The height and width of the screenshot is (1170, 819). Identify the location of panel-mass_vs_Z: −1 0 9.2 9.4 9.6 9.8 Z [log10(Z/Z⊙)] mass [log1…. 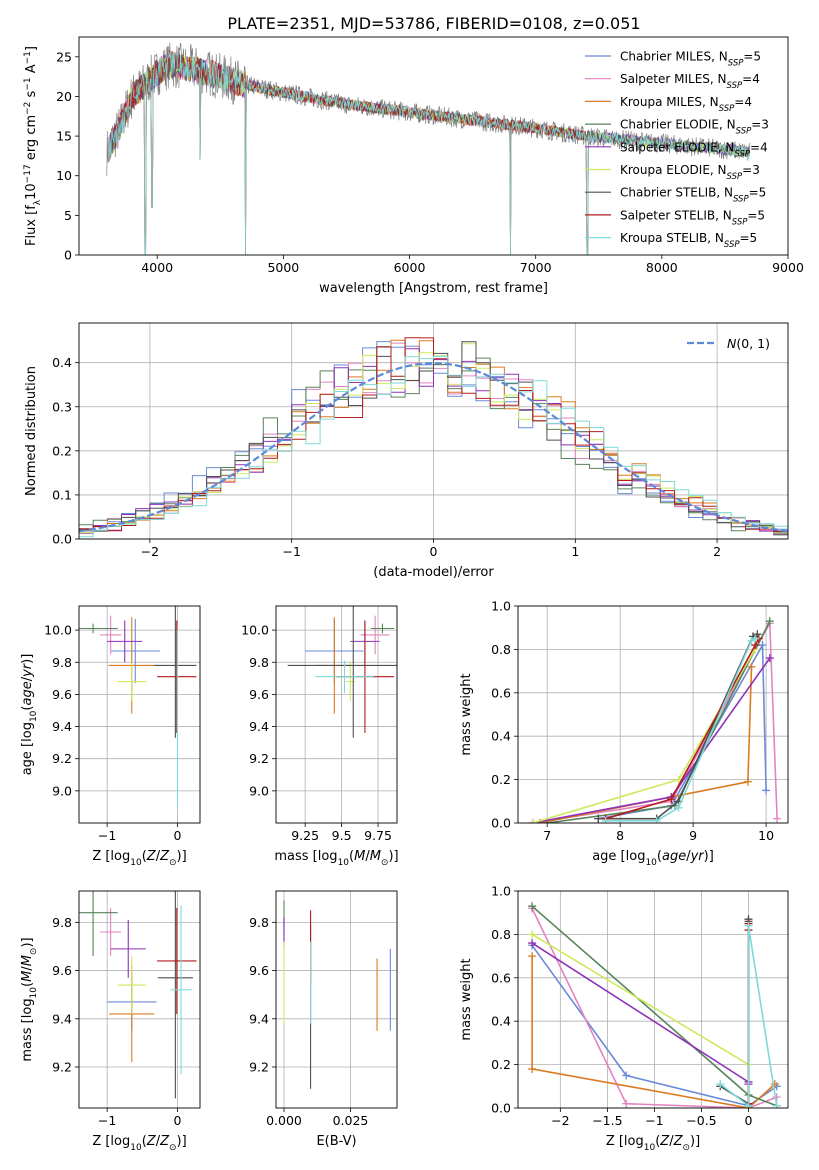
(110, 1021).